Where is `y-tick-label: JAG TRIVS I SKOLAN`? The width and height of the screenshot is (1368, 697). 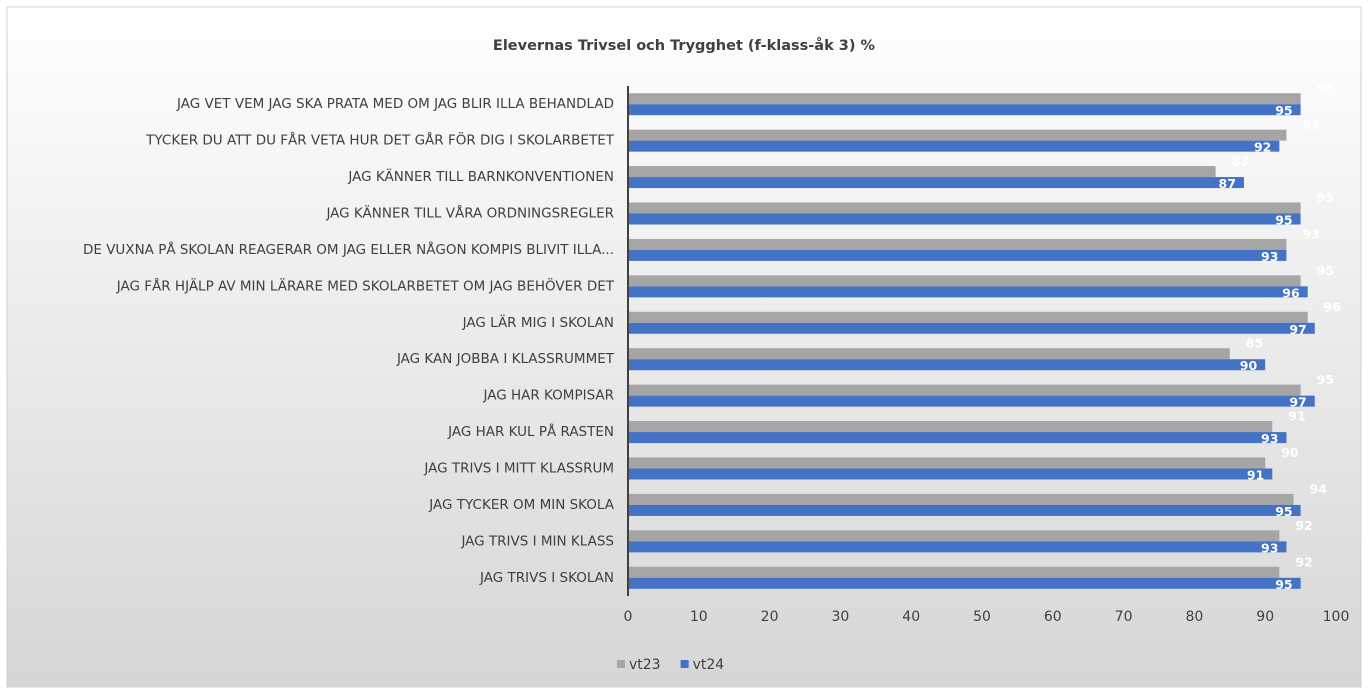
y-tick-label: JAG TRIVS I SKOLAN is located at coordinates (546, 578).